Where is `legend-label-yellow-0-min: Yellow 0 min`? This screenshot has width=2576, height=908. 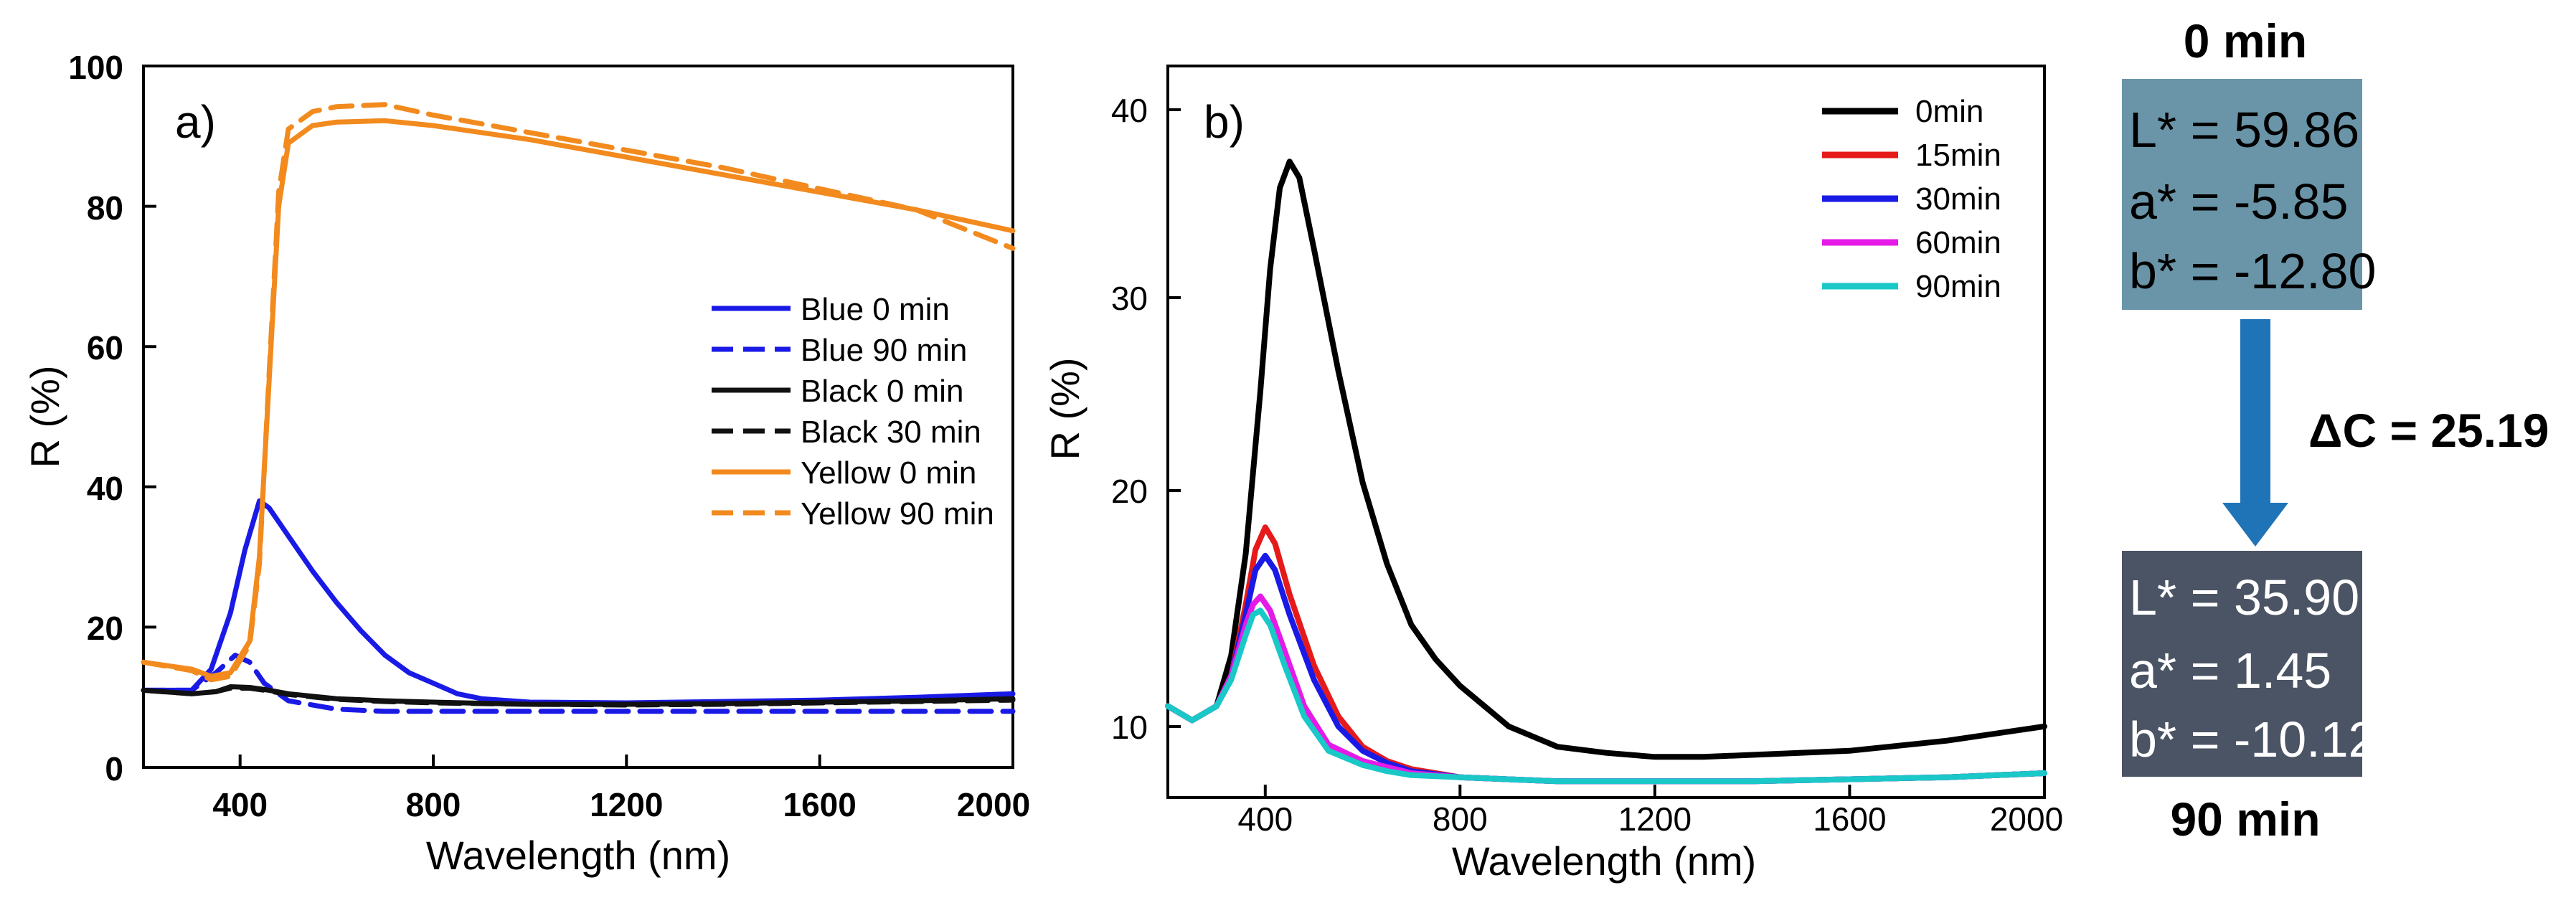 legend-label-yellow-0-min: Yellow 0 min is located at coordinates (888, 473).